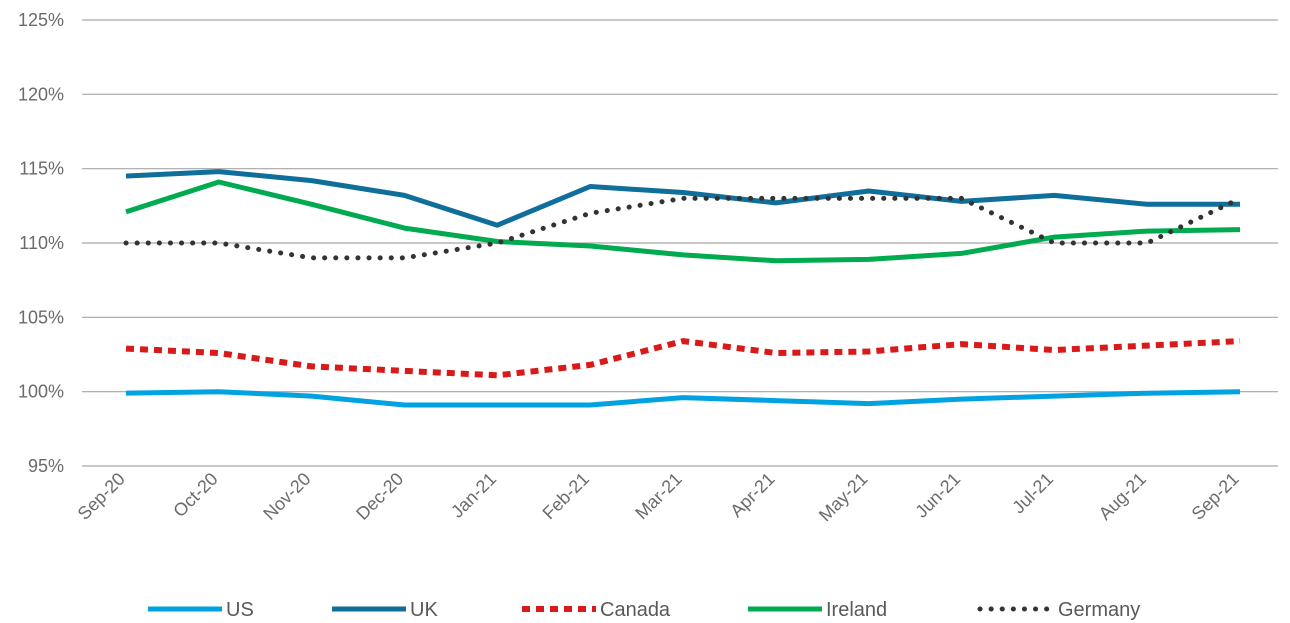  I want to click on y-axis-ticks: 95% 100% 105% 110% 115% 120% 125%, so click(41, 243).